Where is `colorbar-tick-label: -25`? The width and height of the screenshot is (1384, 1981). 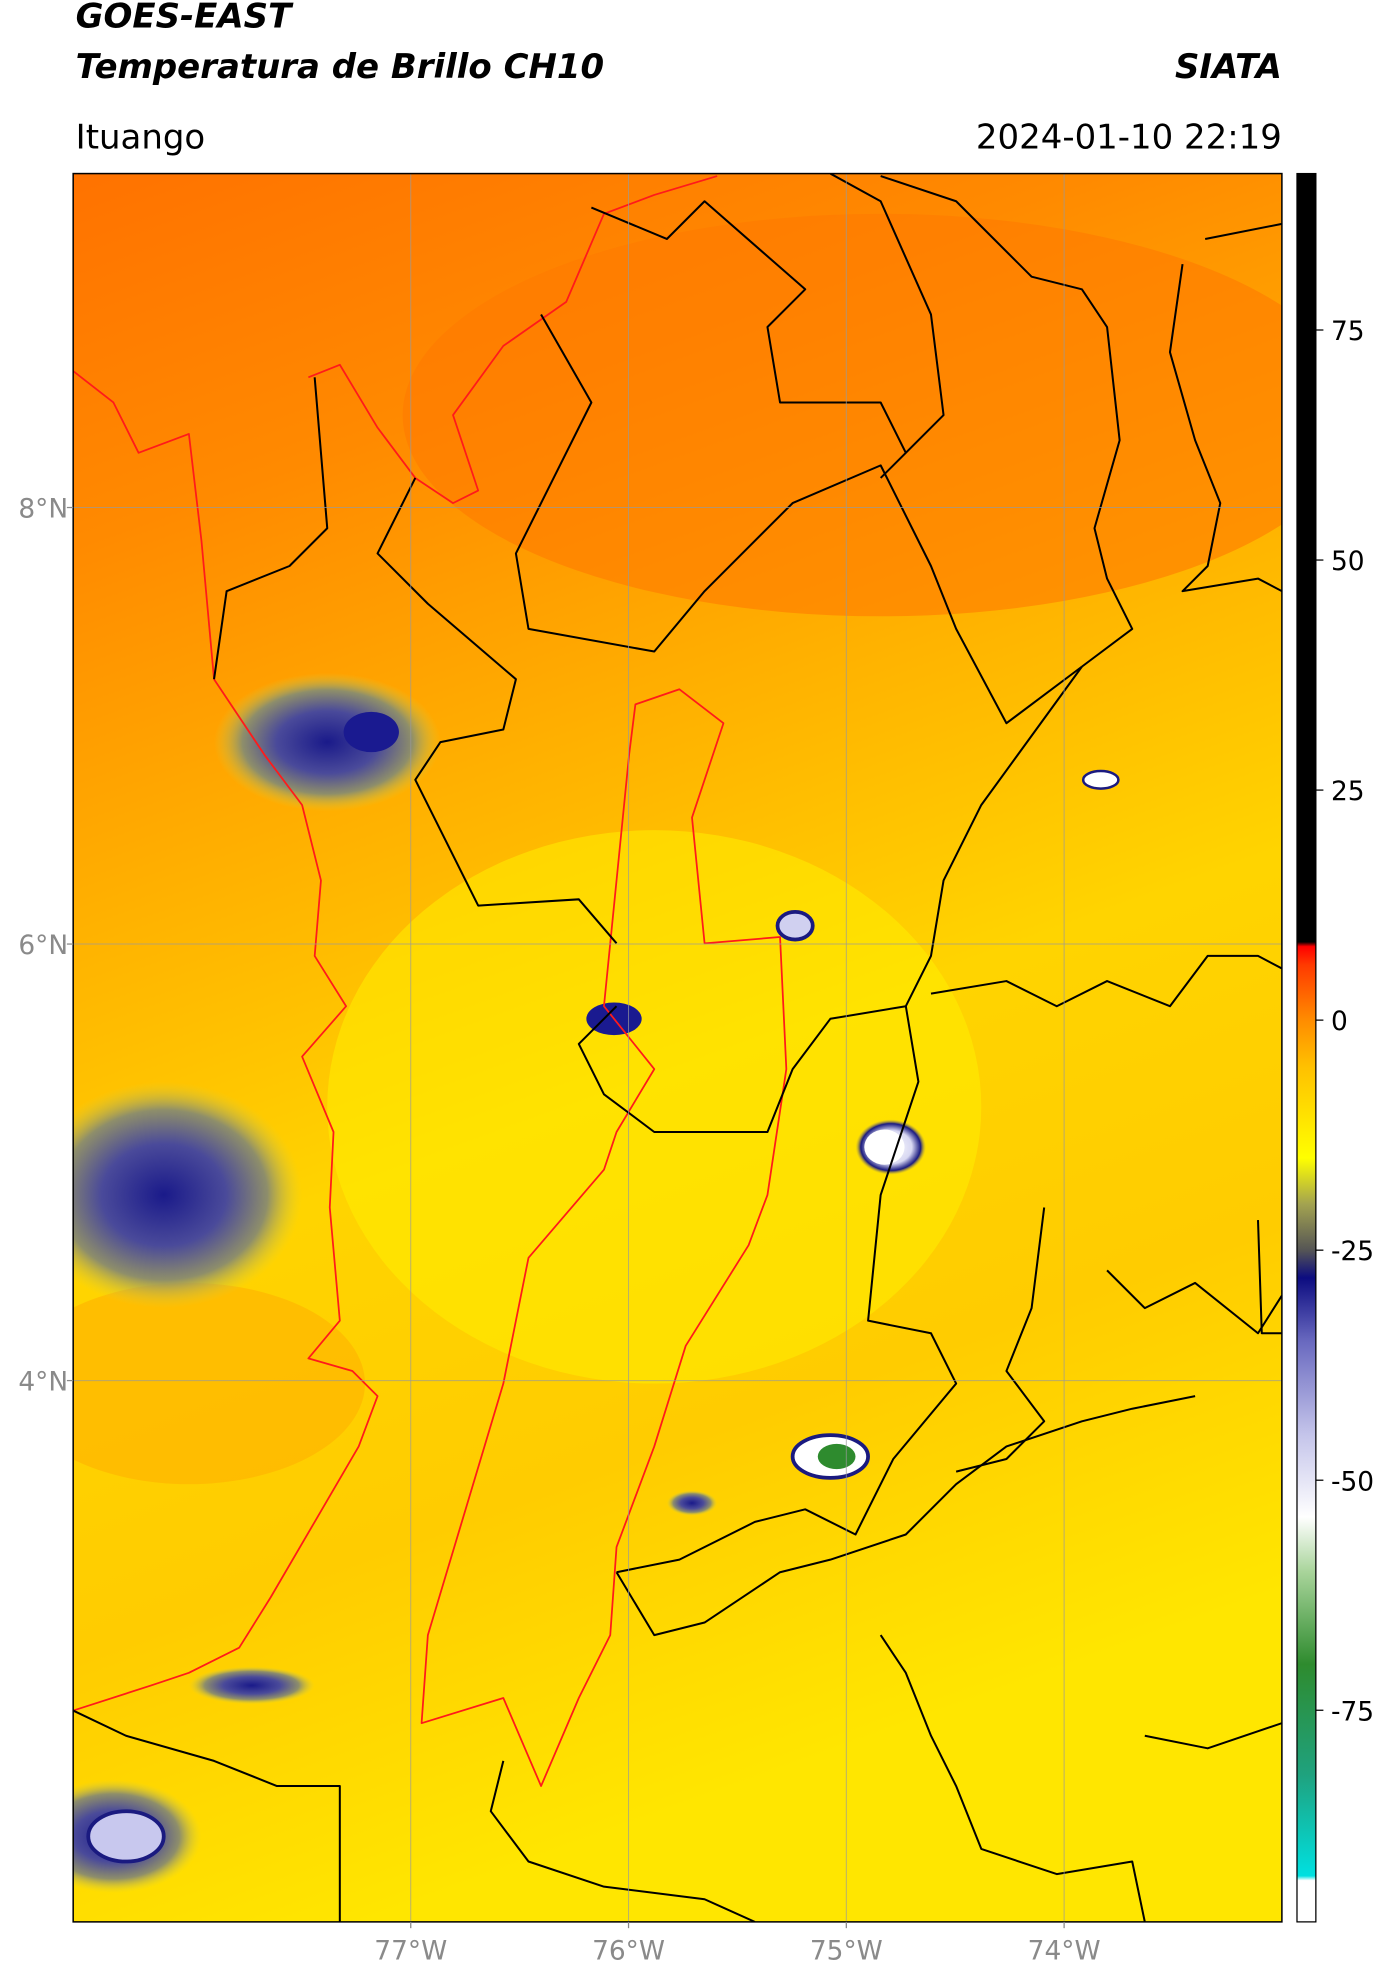
colorbar-tick-label: -25 is located at coordinates (1352, 1251).